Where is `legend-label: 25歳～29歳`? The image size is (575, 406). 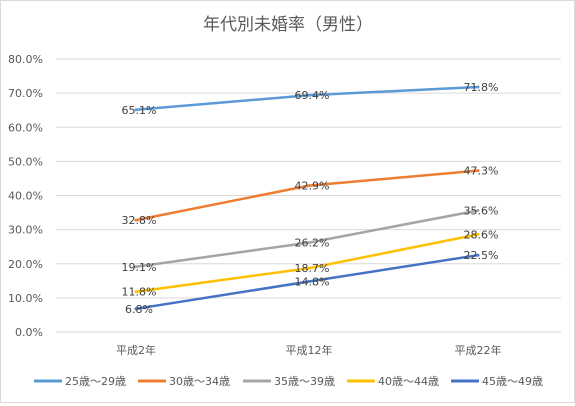
legend-label: 25歳～29歳 is located at coordinates (95, 381).